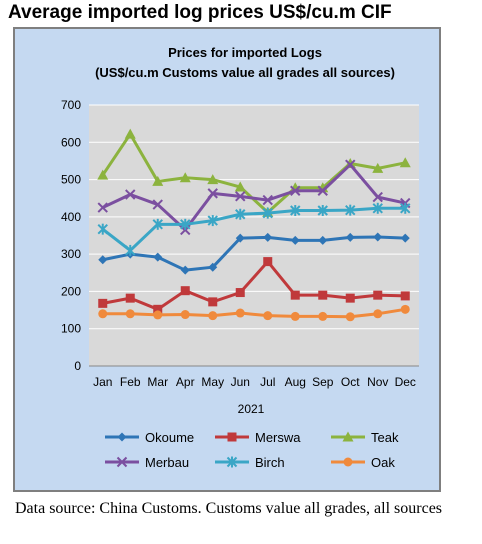  I want to click on legend-label: Okoume, so click(169, 437).